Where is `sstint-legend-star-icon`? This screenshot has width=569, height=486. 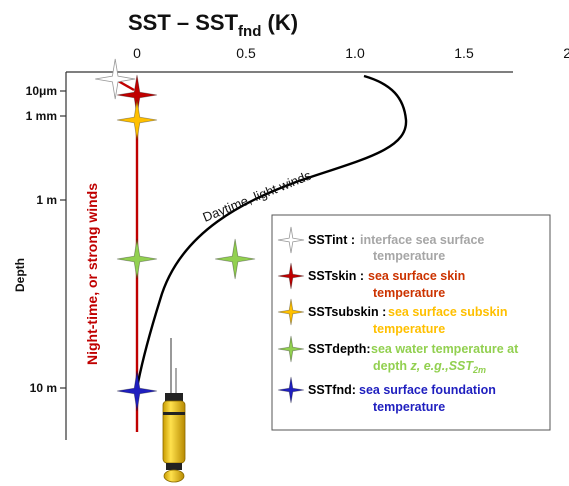 sstint-legend-star-icon is located at coordinates (291, 240).